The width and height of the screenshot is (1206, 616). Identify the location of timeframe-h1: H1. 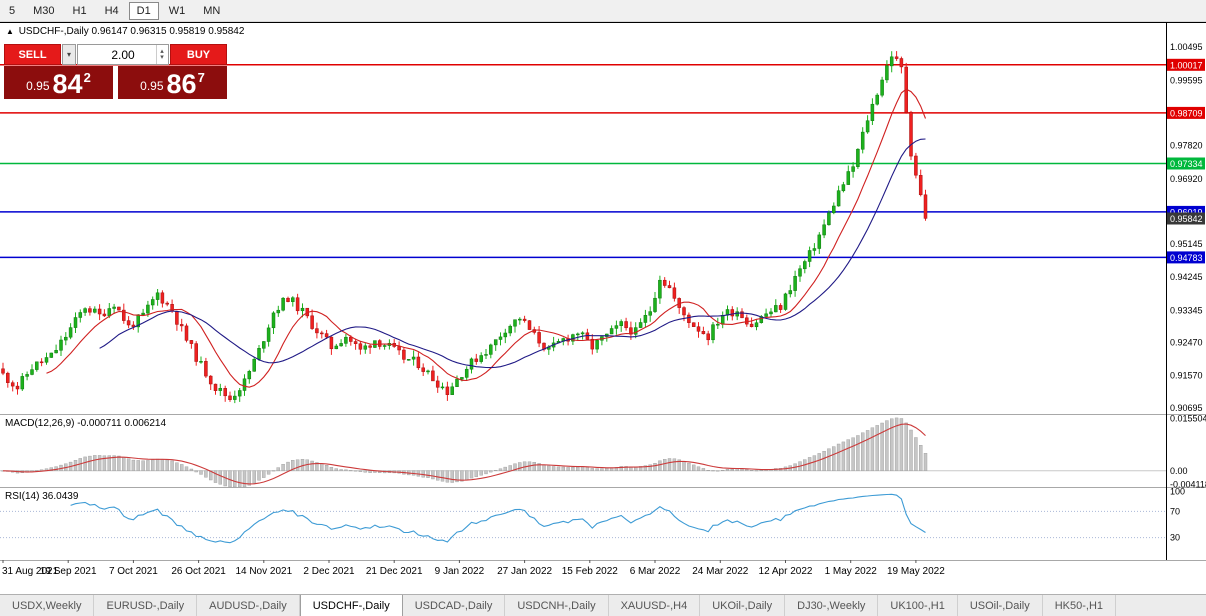
(80, 11).